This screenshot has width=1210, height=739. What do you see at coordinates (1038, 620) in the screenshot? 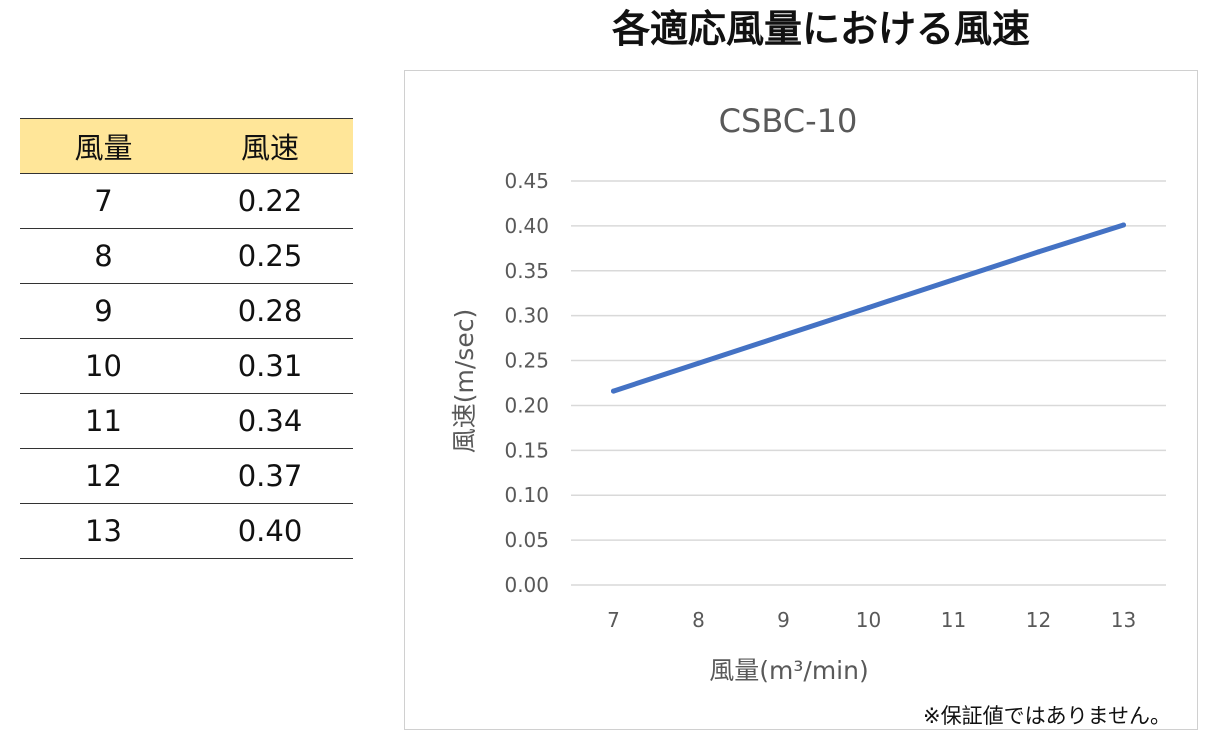
I see `x-tick-label: 12` at bounding box center [1038, 620].